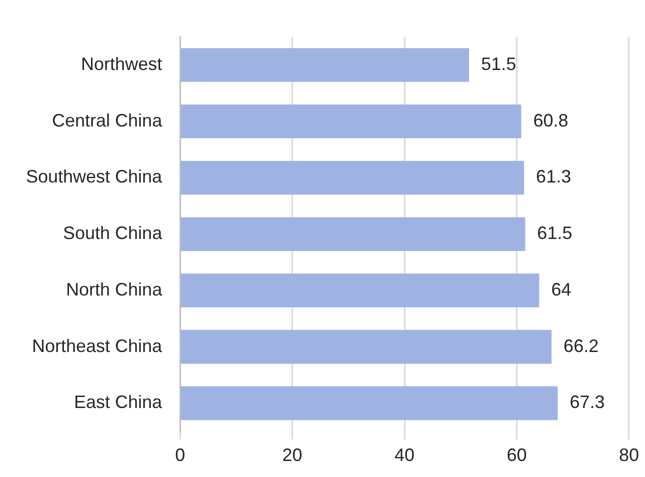 The image size is (645, 477). What do you see at coordinates (554, 233) in the screenshot?
I see `data-label: 61.5` at bounding box center [554, 233].